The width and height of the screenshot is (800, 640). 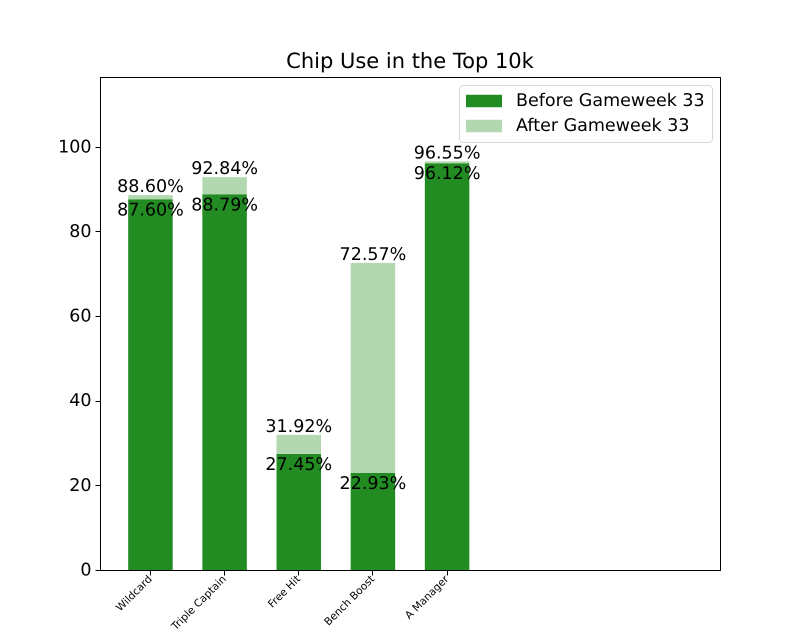 What do you see at coordinates (80, 316) in the screenshot?
I see `y-tick-label: 60` at bounding box center [80, 316].